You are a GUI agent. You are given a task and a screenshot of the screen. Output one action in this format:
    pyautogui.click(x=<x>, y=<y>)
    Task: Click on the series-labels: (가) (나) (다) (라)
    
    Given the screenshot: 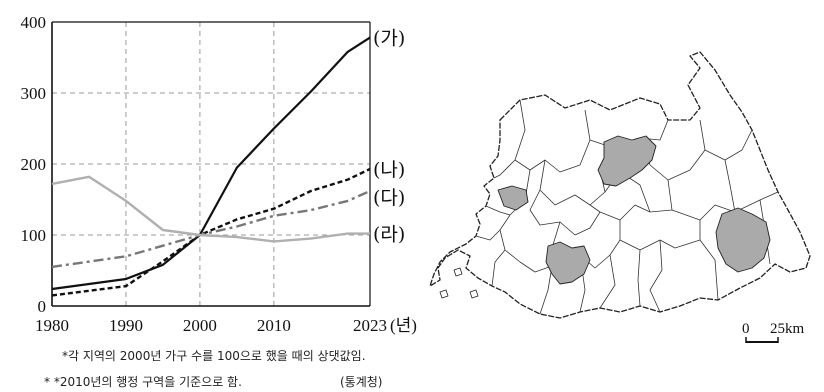 What is the action you would take?
    pyautogui.click(x=389, y=137)
    